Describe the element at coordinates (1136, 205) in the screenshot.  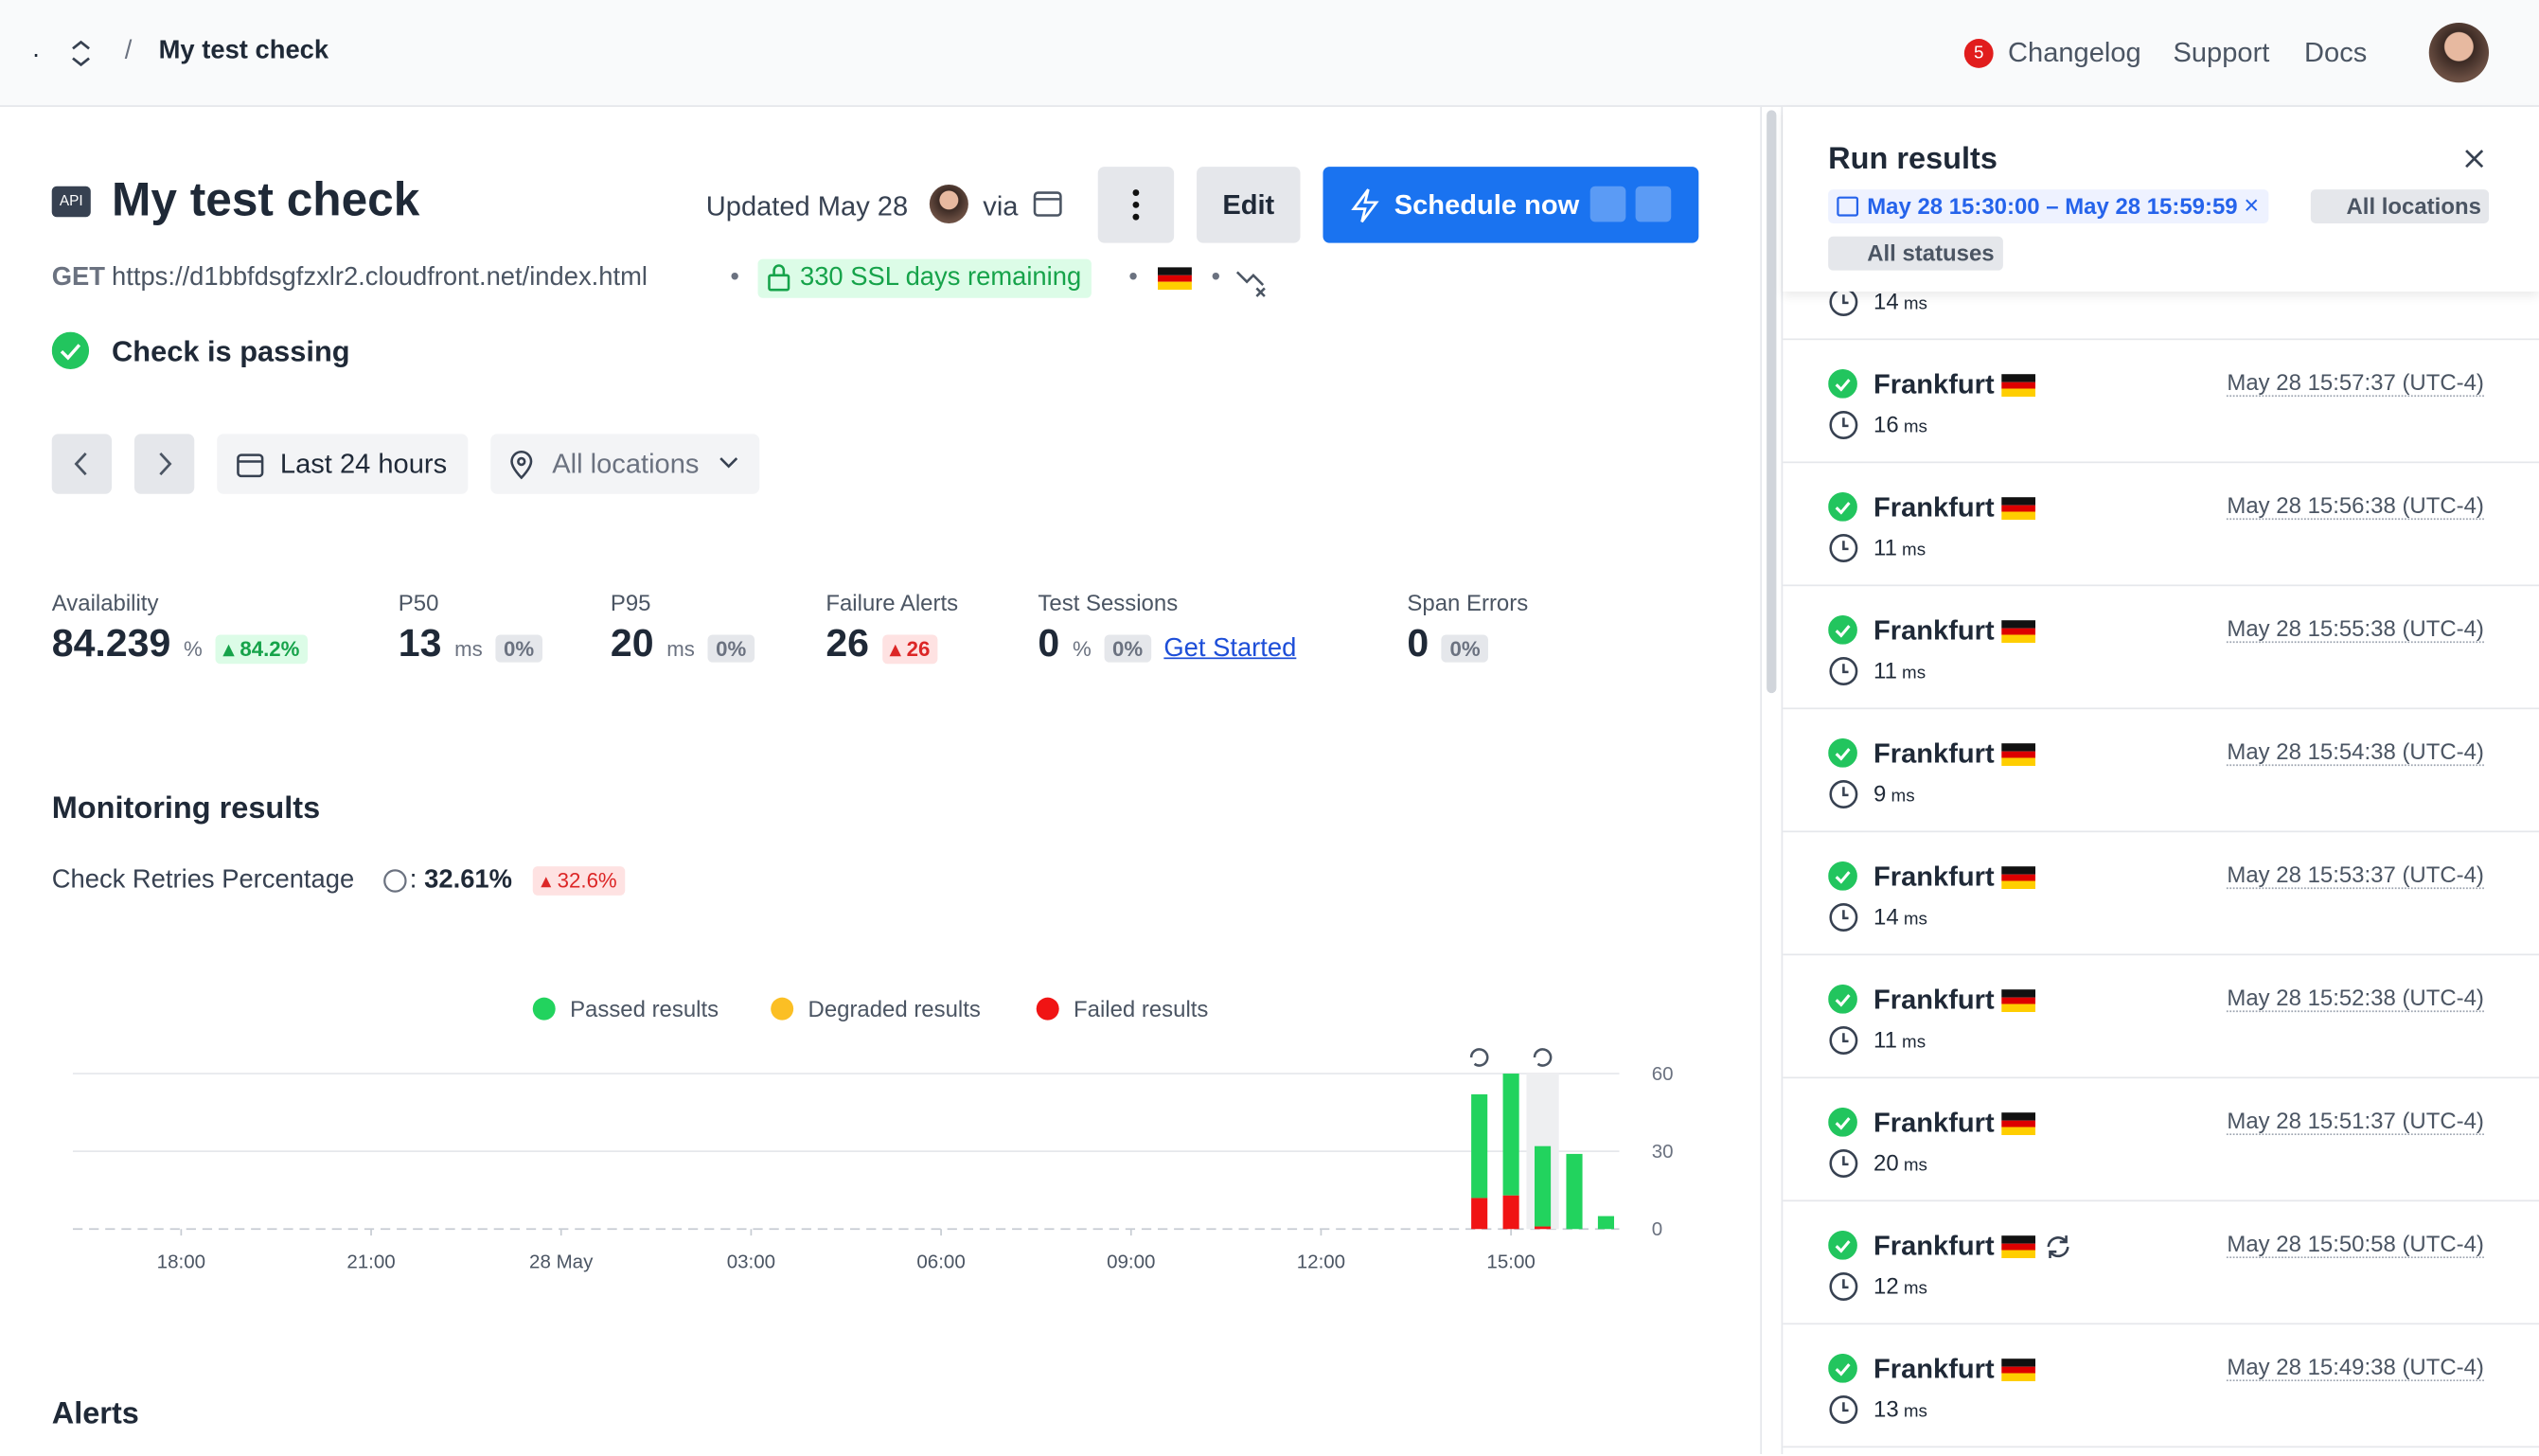
I see `more-button` at that location.